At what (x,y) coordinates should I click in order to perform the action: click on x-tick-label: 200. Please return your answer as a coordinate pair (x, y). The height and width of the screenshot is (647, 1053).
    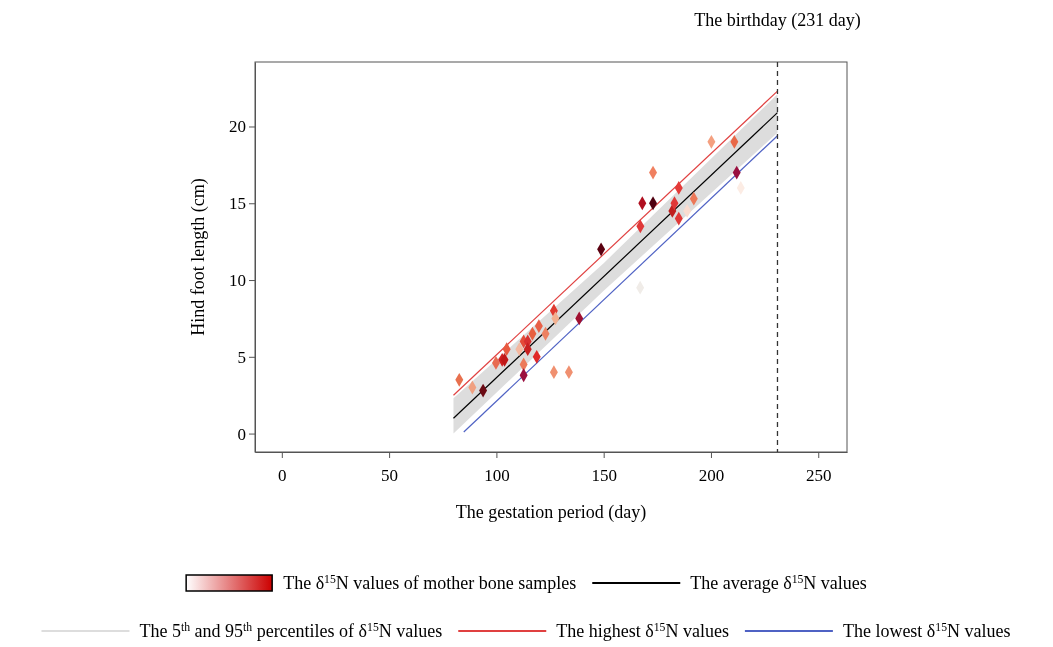
    Looking at the image, I should click on (711, 476).